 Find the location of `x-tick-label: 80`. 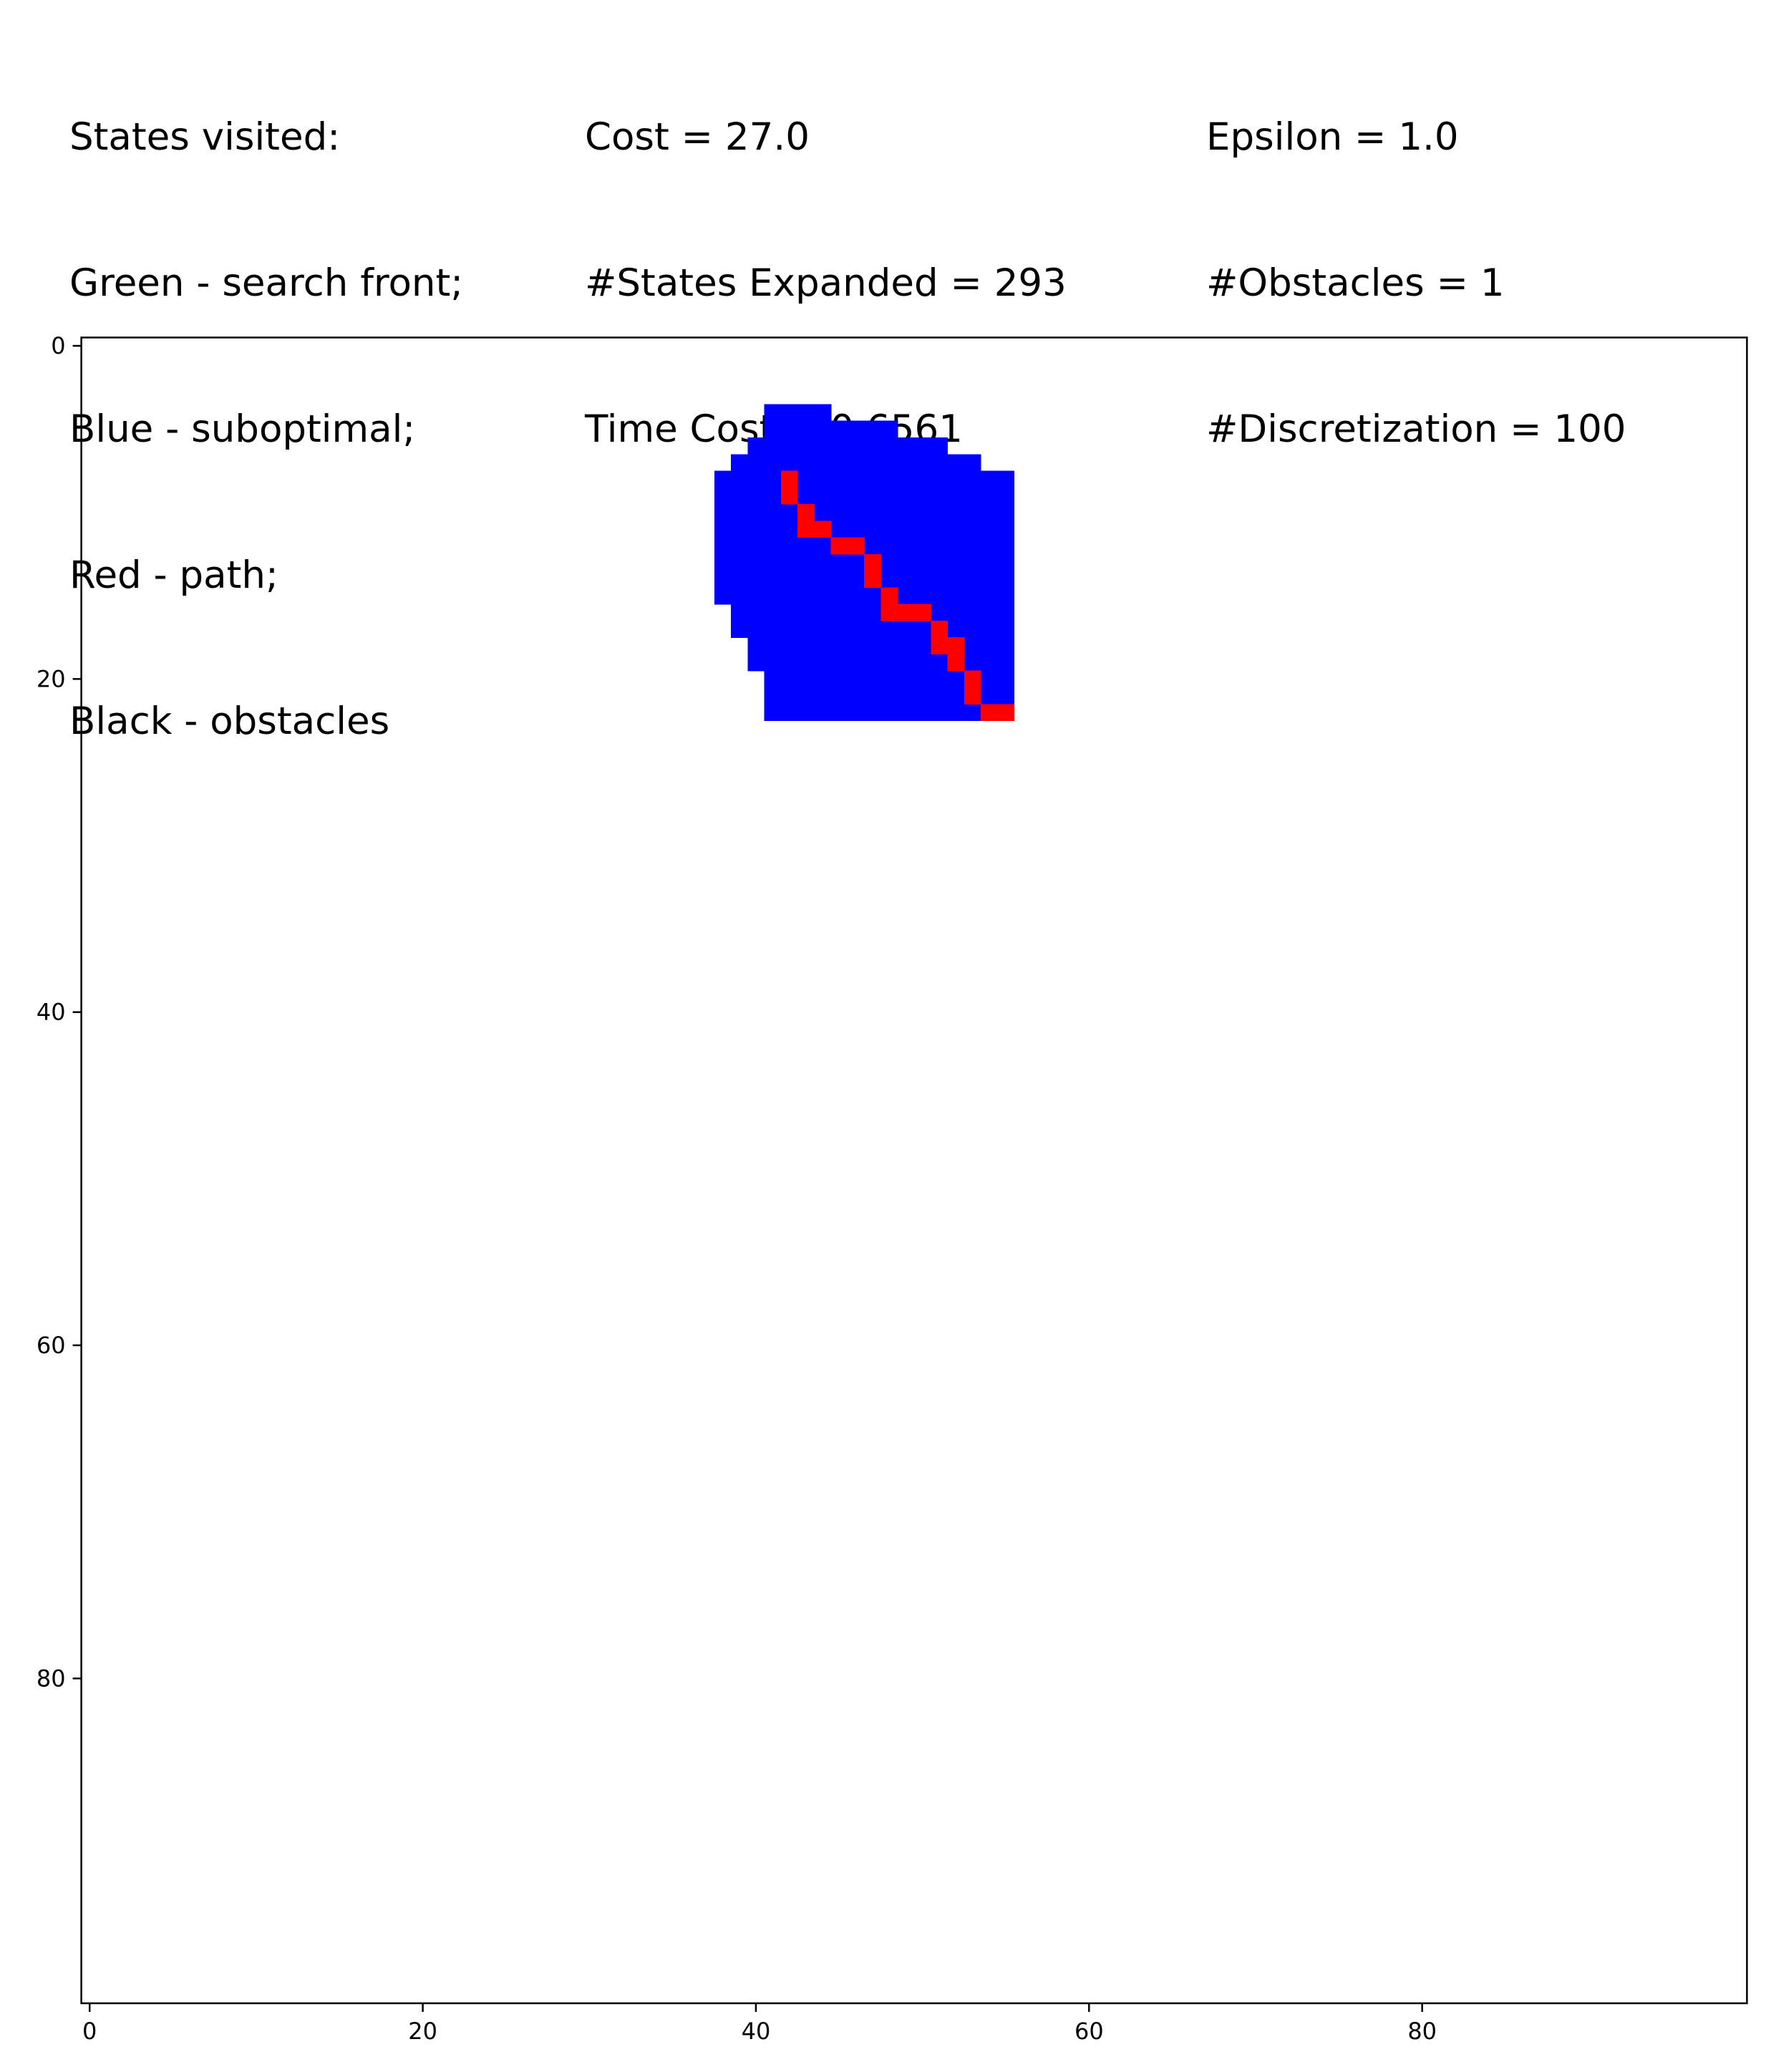

x-tick-label: 80 is located at coordinates (1422, 2032).